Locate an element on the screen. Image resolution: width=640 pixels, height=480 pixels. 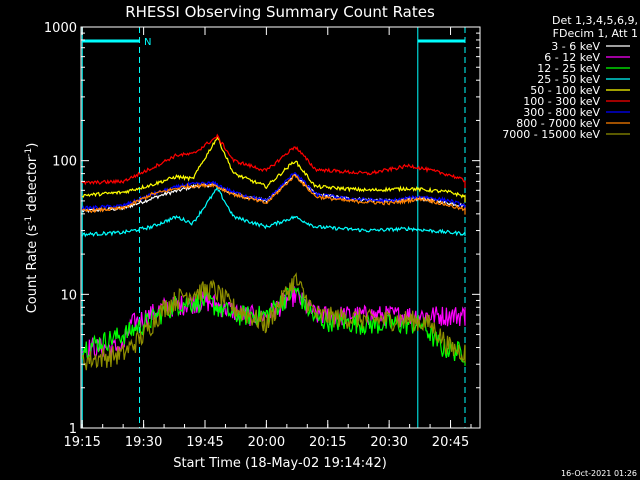
legend-entry-label: 300 - 800 keV is located at coordinates (561, 112).